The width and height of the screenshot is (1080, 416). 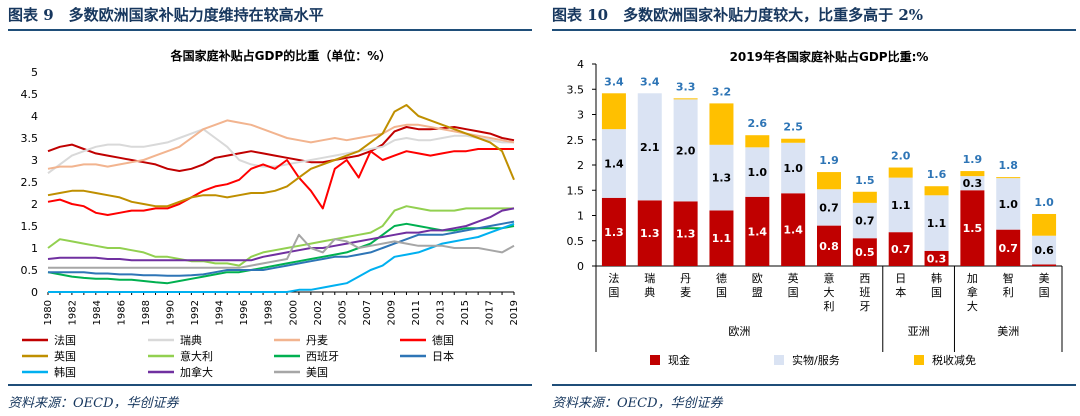 What do you see at coordinates (721, 278) in the screenshot?
I see `category-label-char: 德` at bounding box center [721, 278].